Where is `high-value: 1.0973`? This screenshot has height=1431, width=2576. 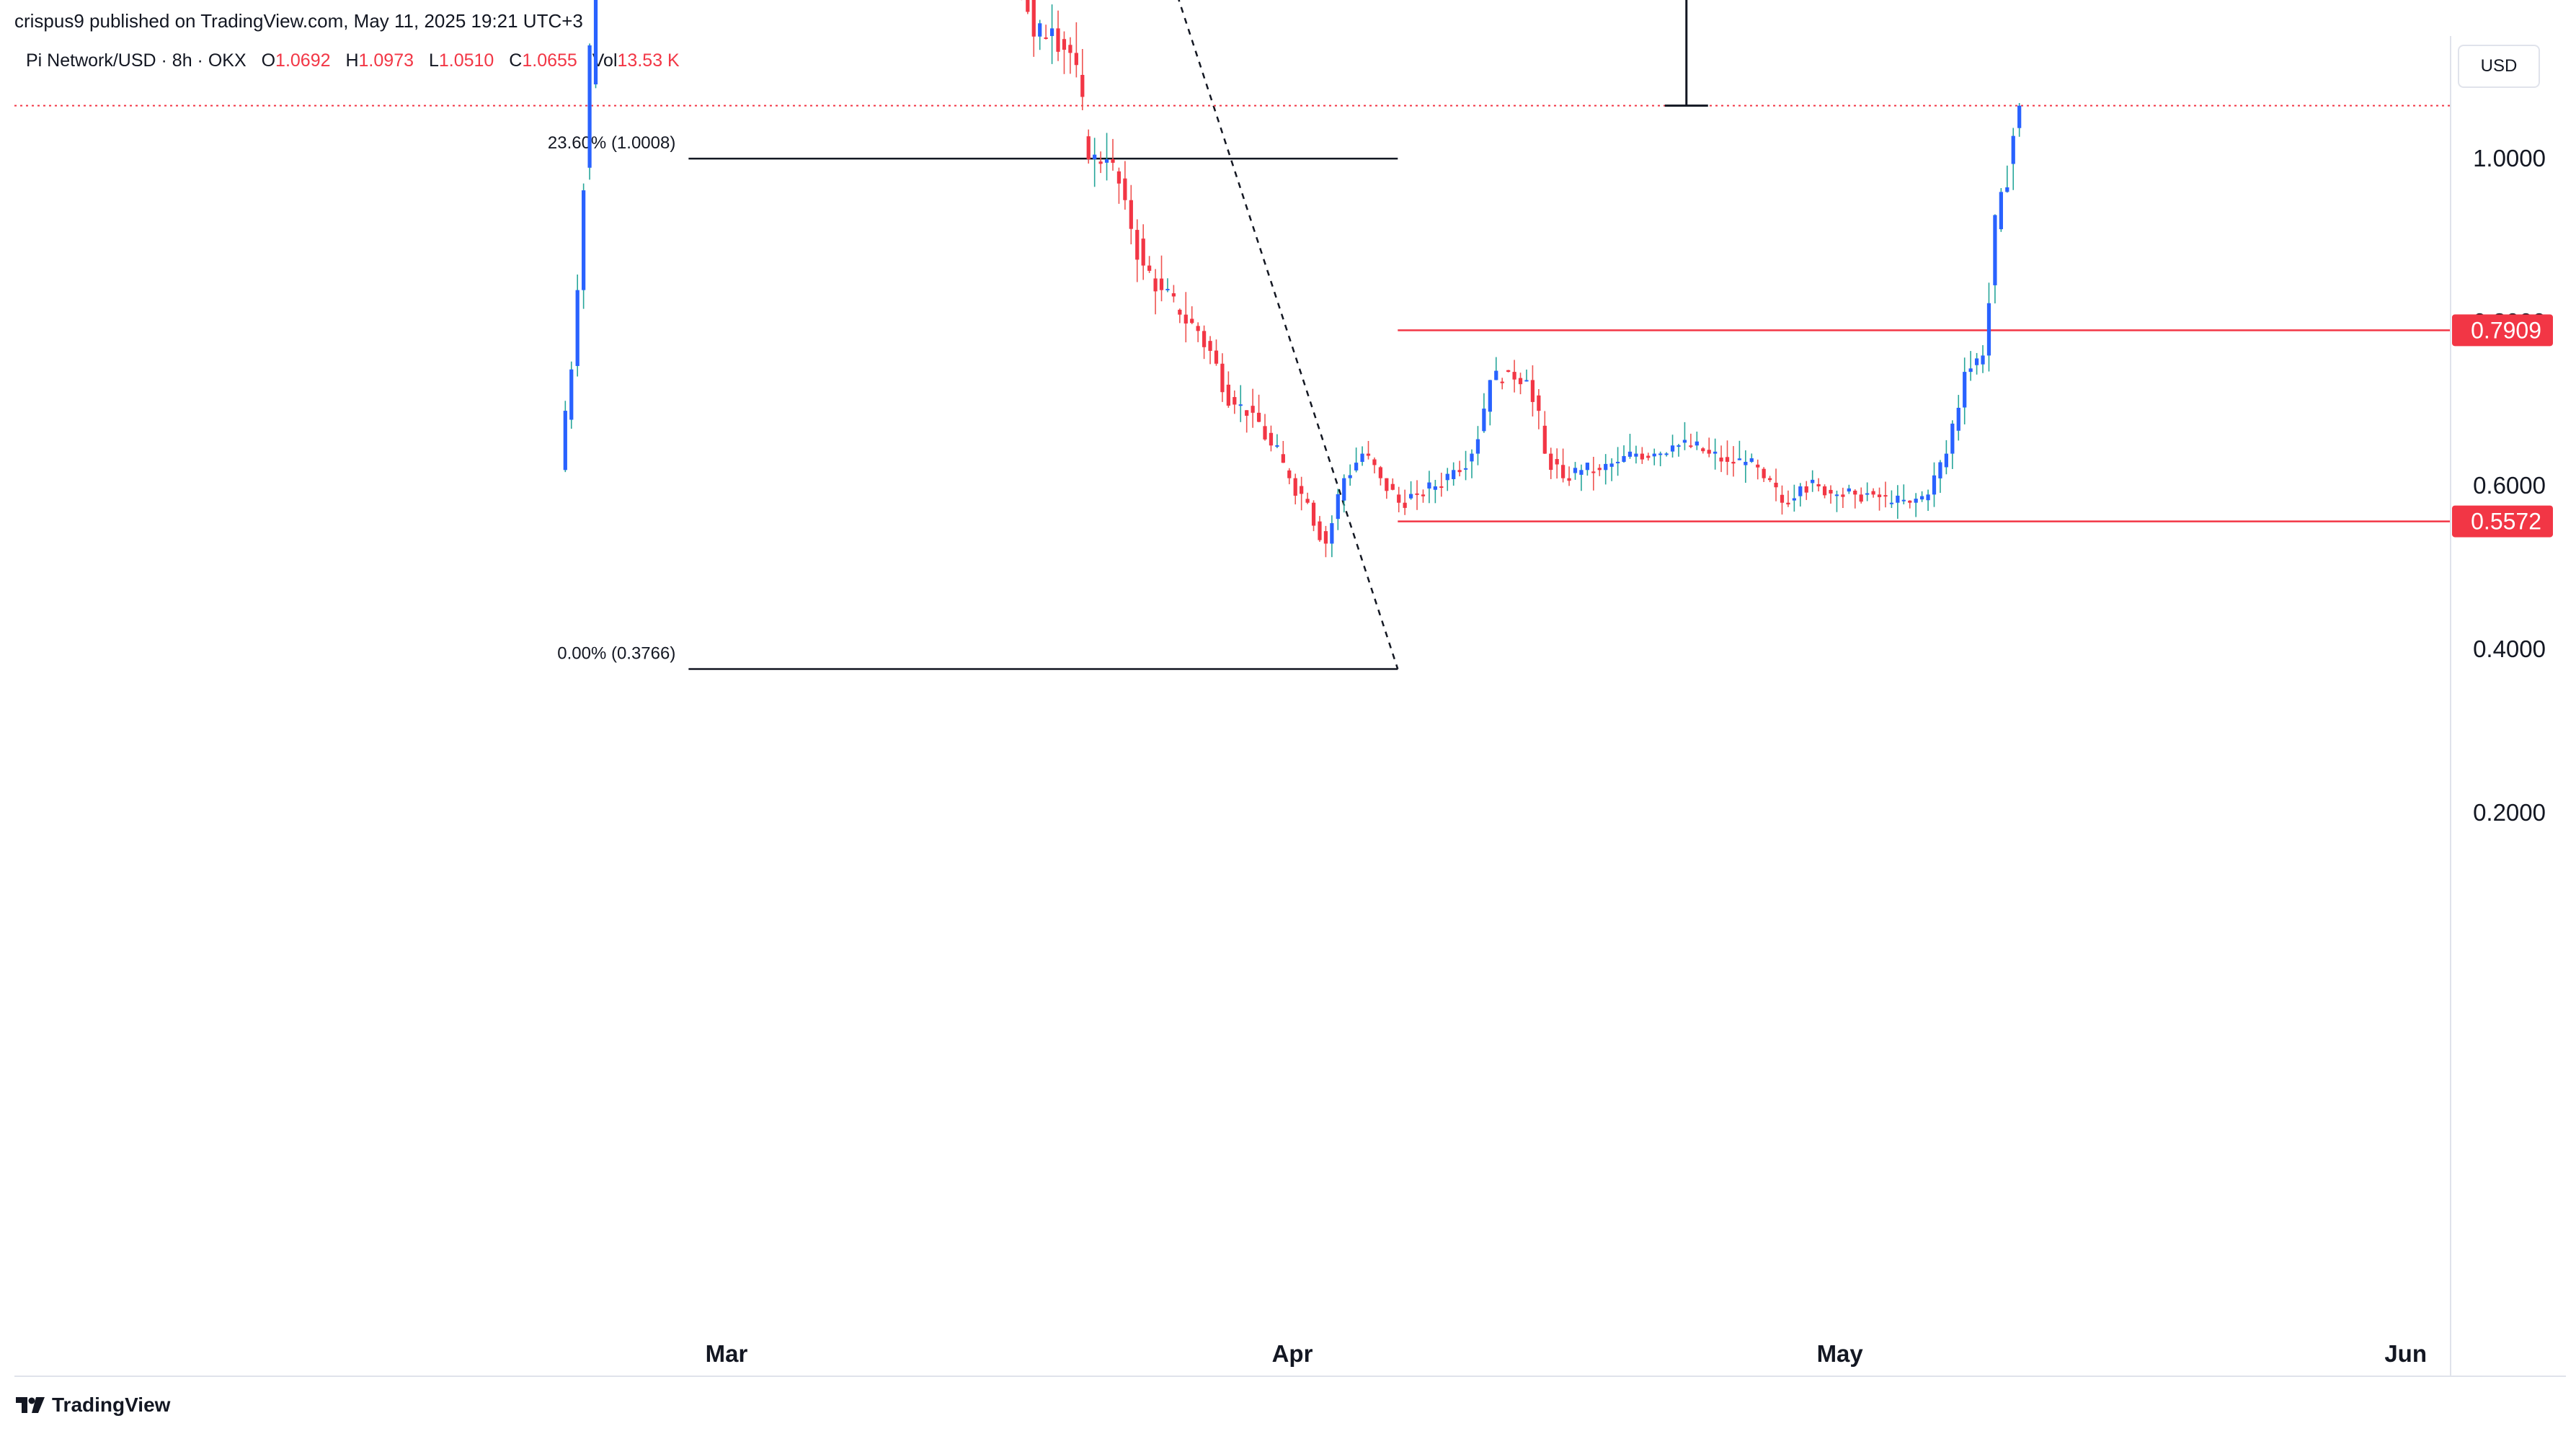 high-value: 1.0973 is located at coordinates (386, 60).